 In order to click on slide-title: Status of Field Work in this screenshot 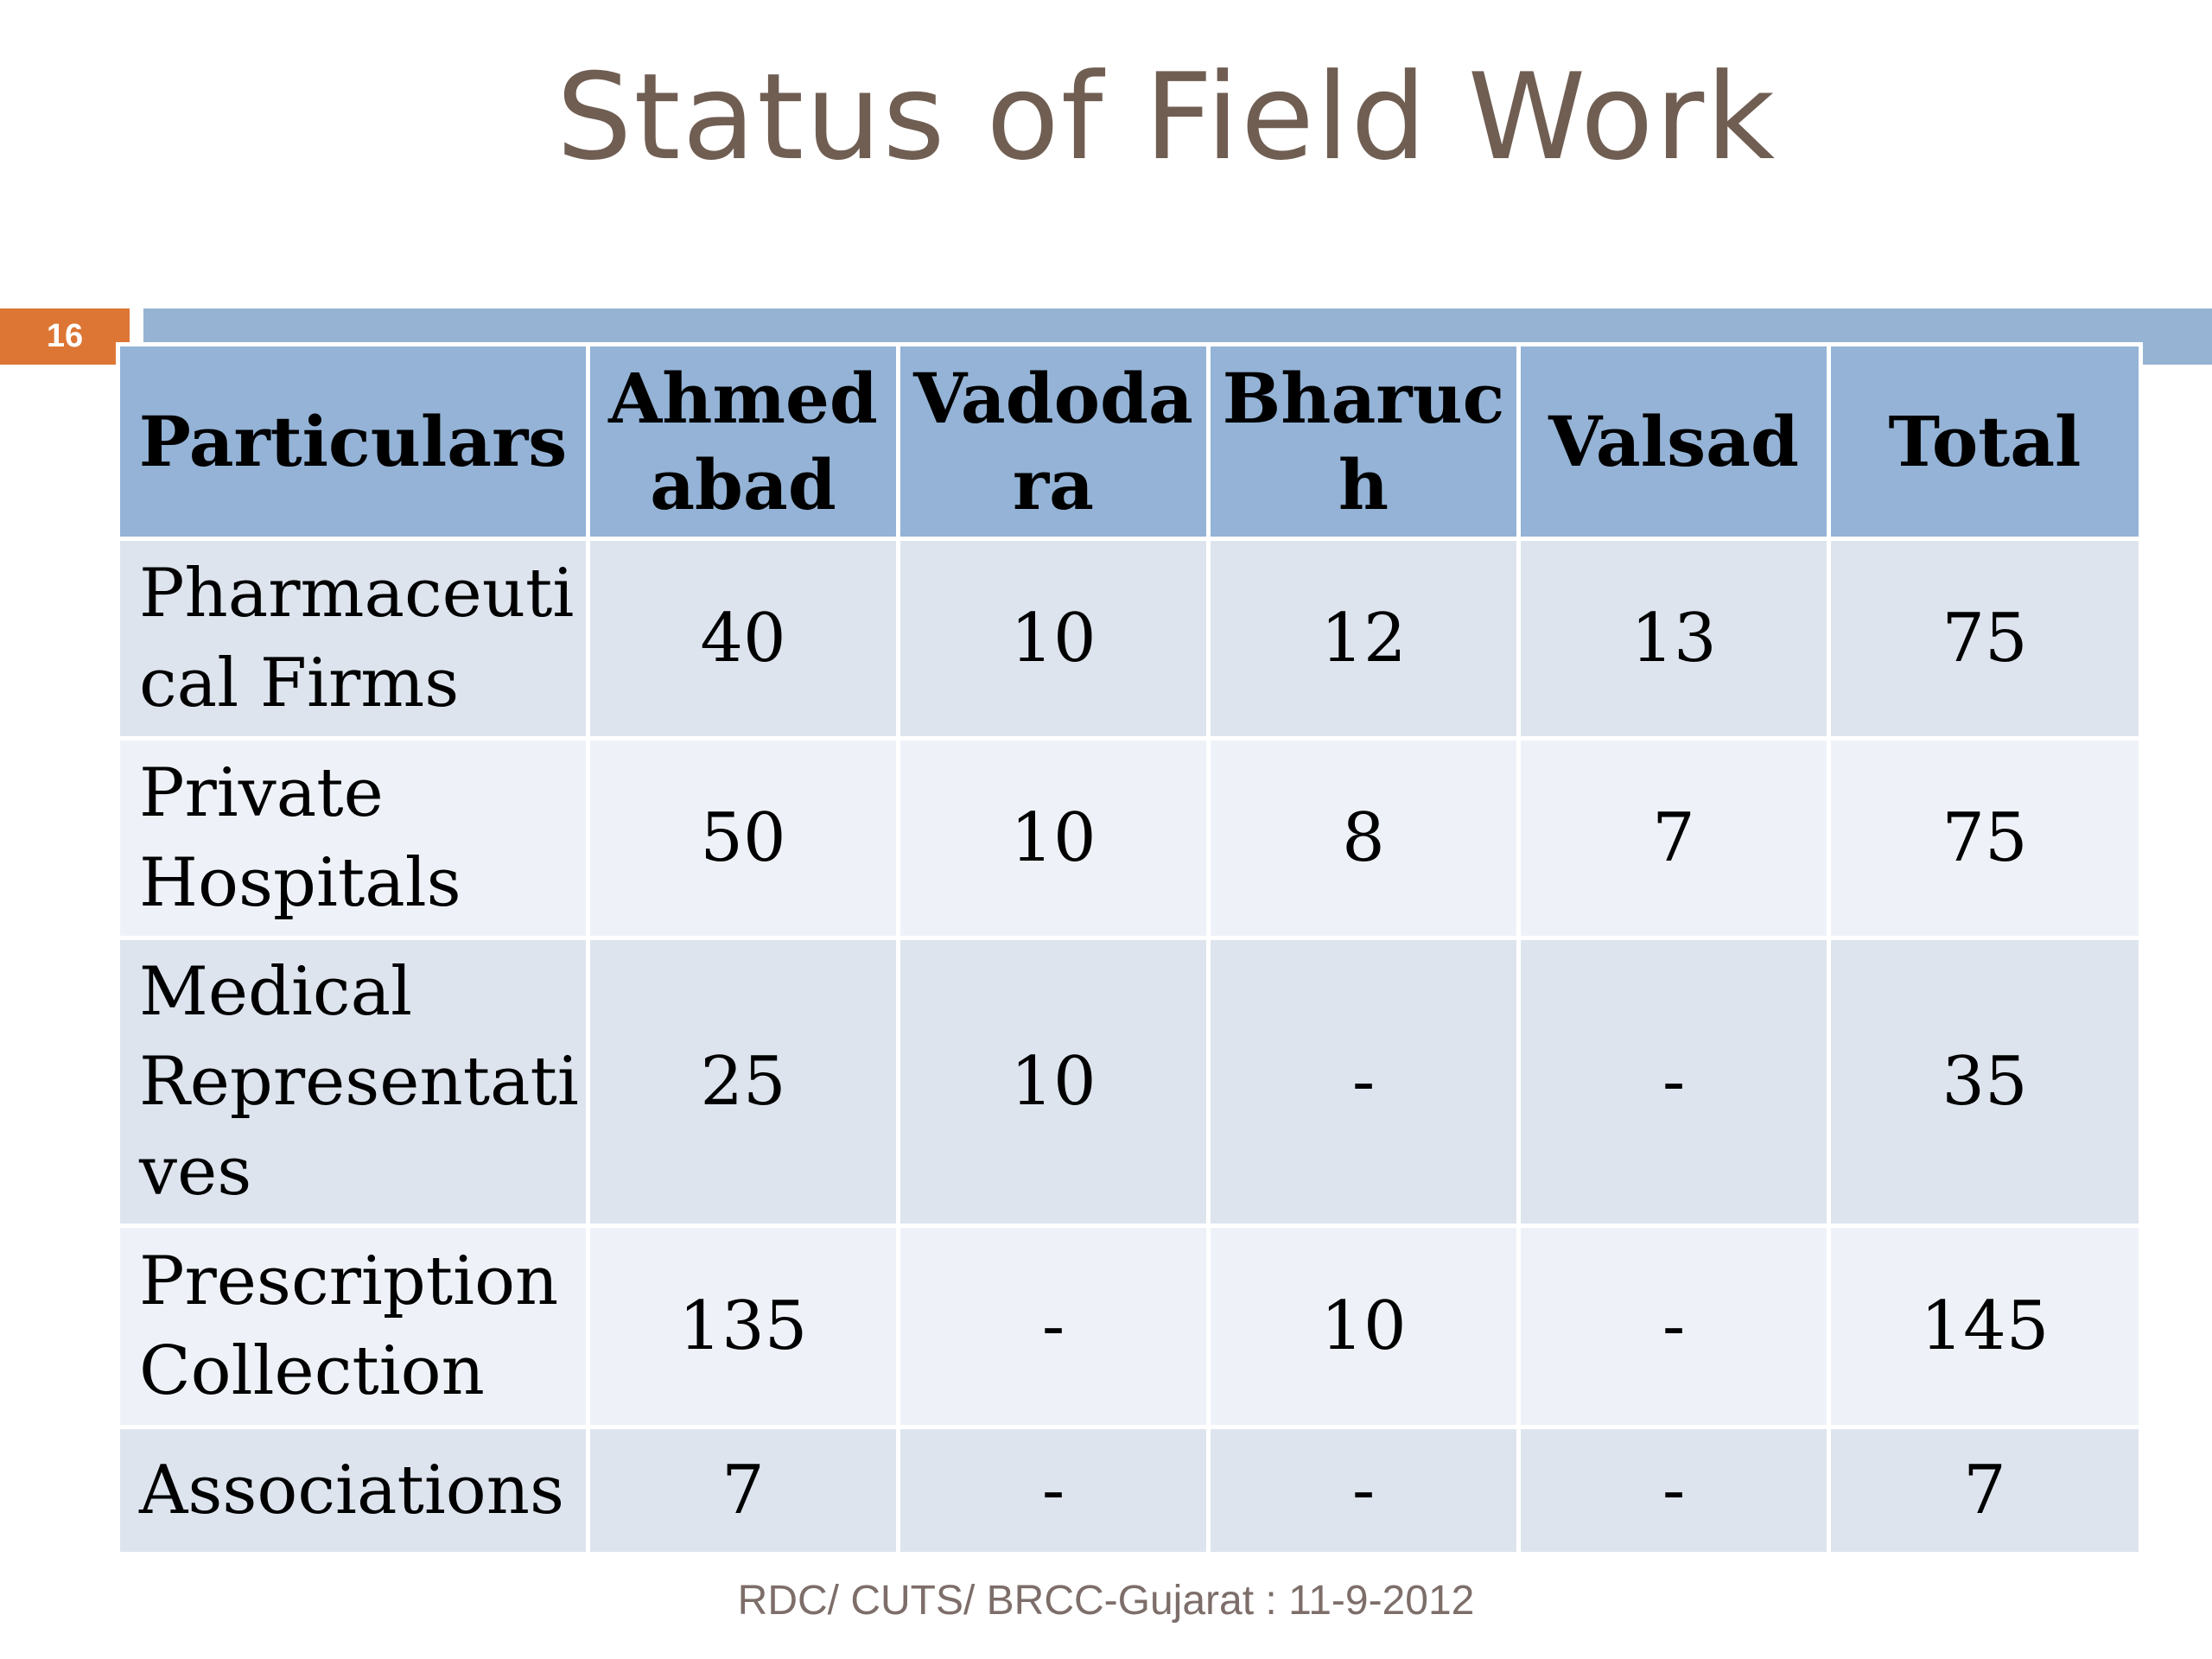, I will do `click(1166, 117)`.